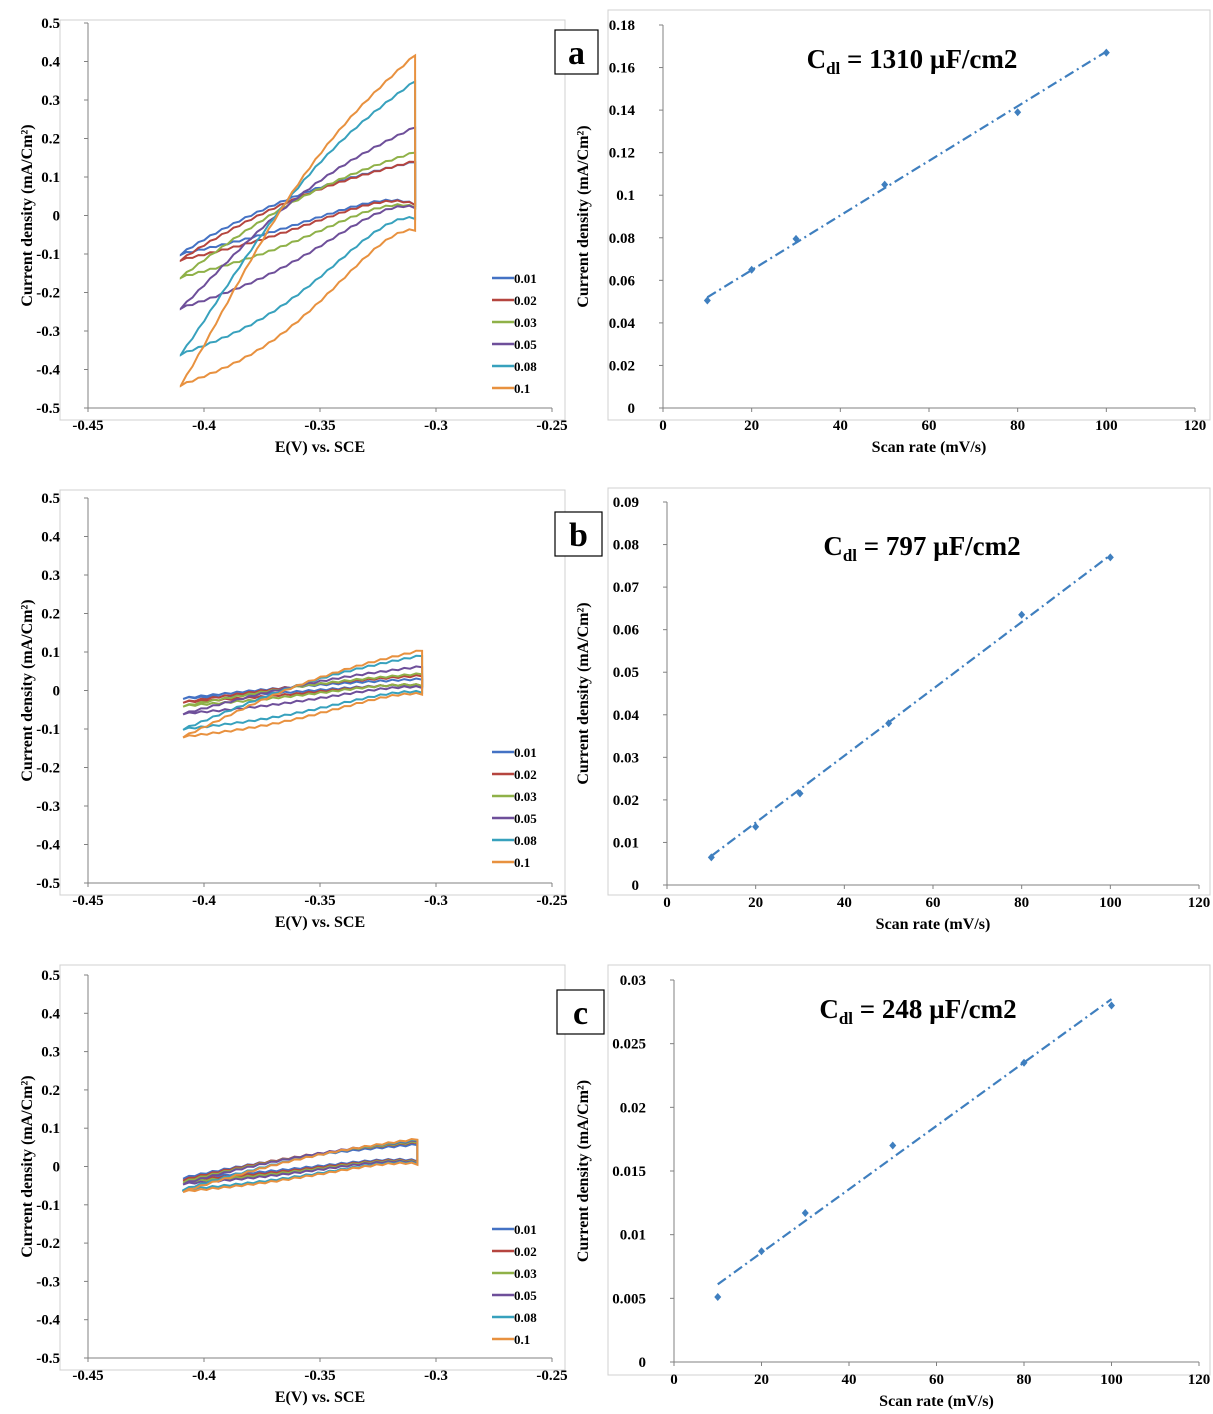 This screenshot has height=1414, width=1213. What do you see at coordinates (580, 1012) in the screenshot?
I see `panel-letter-box` at bounding box center [580, 1012].